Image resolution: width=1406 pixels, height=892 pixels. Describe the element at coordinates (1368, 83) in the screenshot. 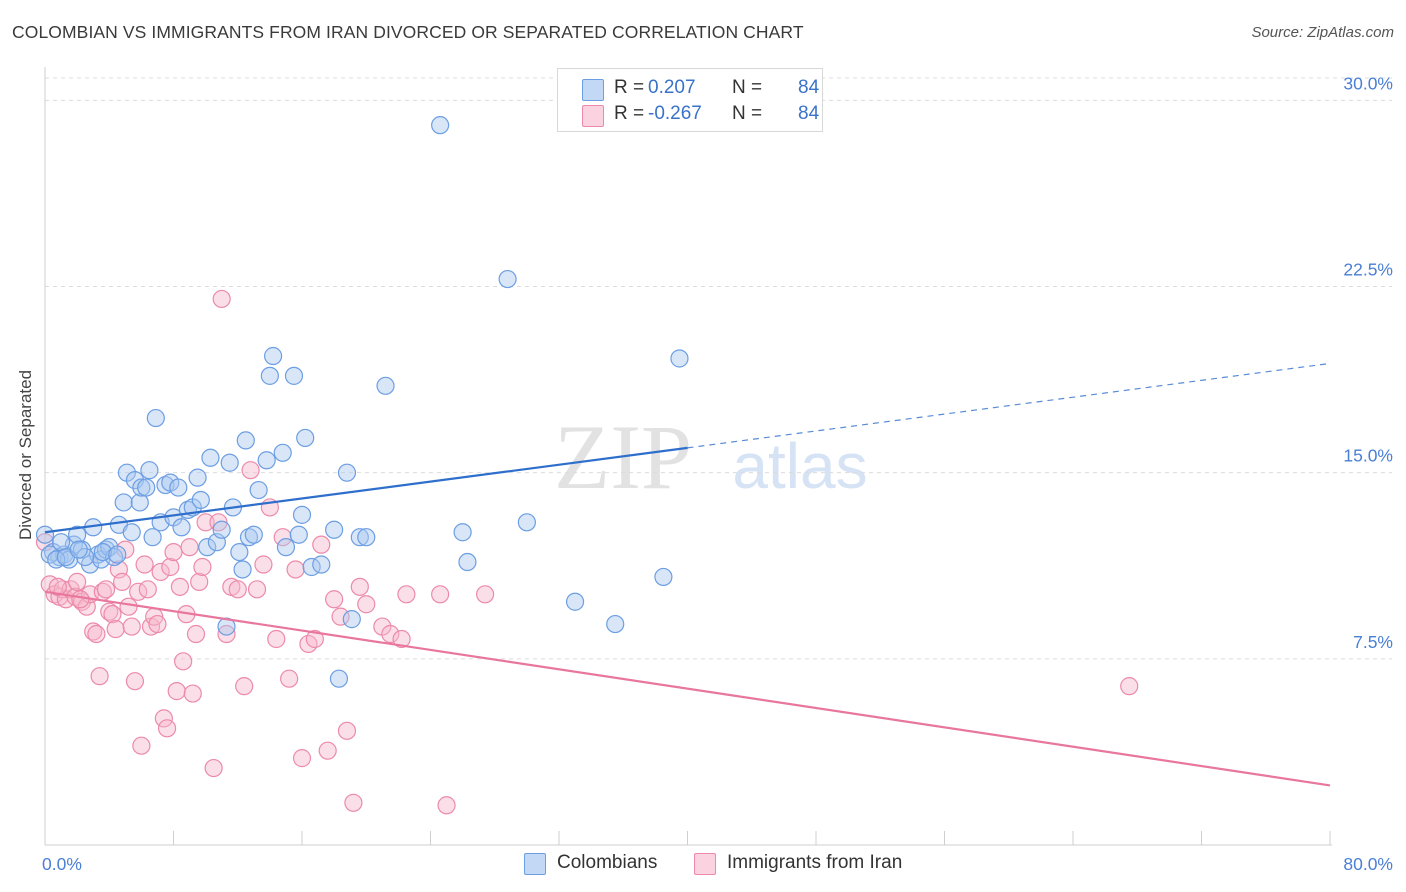

I see `y-tick-label: 30.0%` at that location.